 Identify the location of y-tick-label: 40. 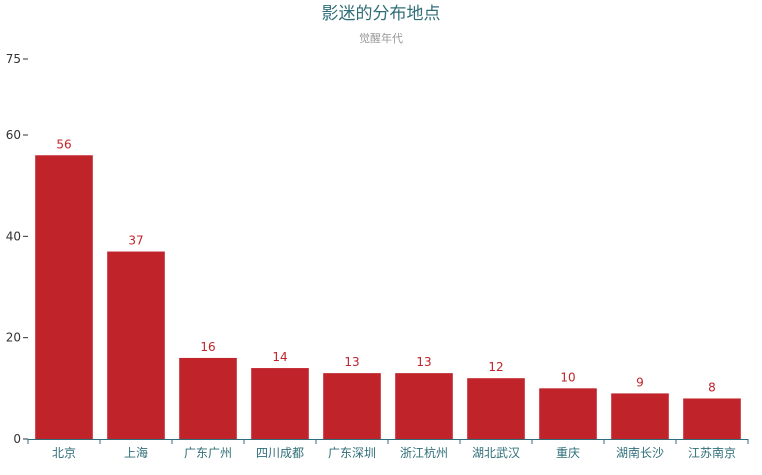
(13, 236).